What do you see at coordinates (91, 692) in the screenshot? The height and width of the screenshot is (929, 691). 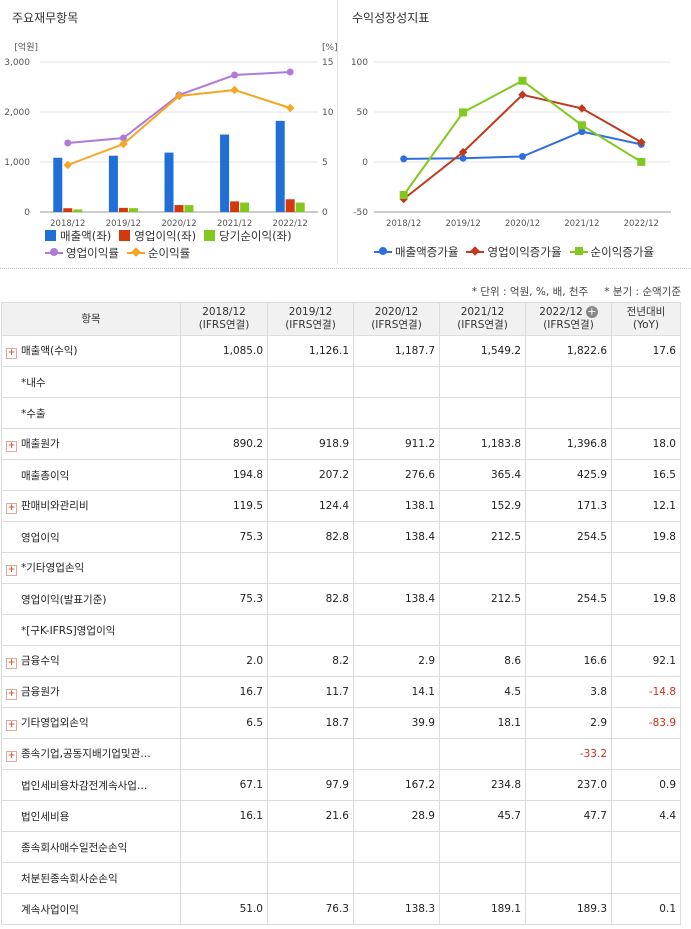 I see `row-label: + 금융원가` at bounding box center [91, 692].